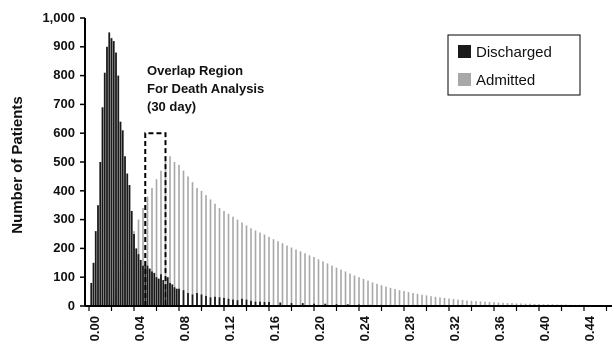 The width and height of the screenshot is (614, 357). Describe the element at coordinates (514, 52) in the screenshot. I see `legend-label-discharged: Discharged` at that location.